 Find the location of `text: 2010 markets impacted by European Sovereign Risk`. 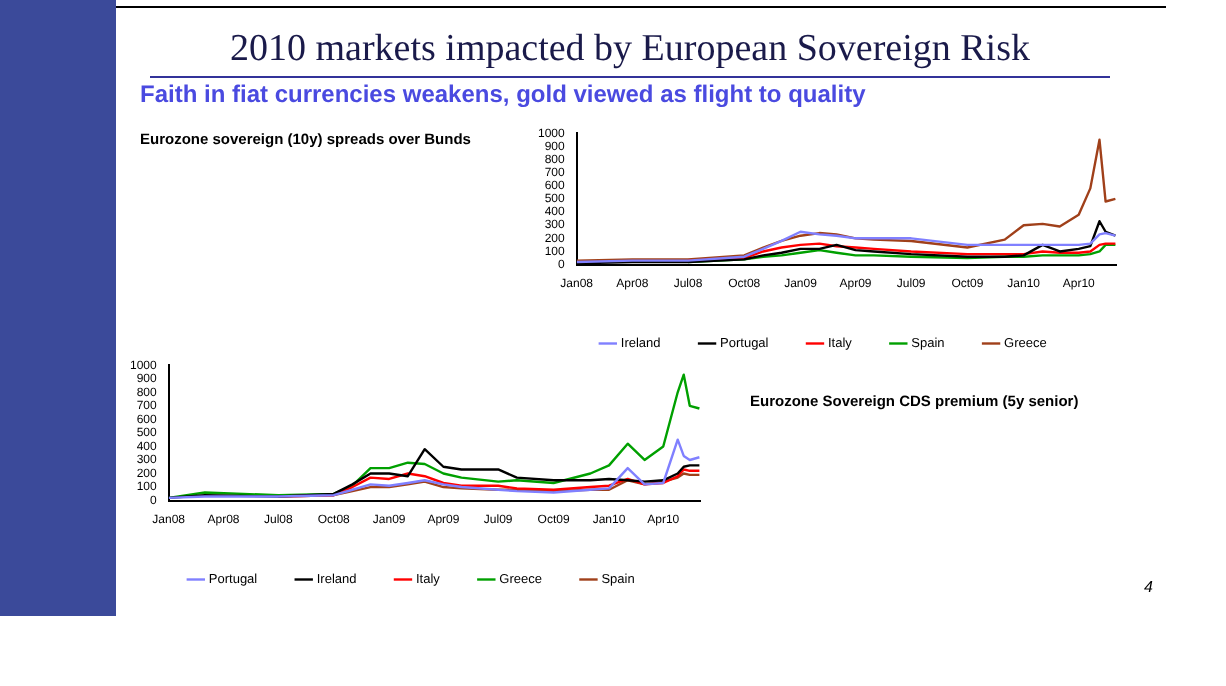

text: 2010 markets impacted by European Sovereign Risk is located at coordinates (630, 53).